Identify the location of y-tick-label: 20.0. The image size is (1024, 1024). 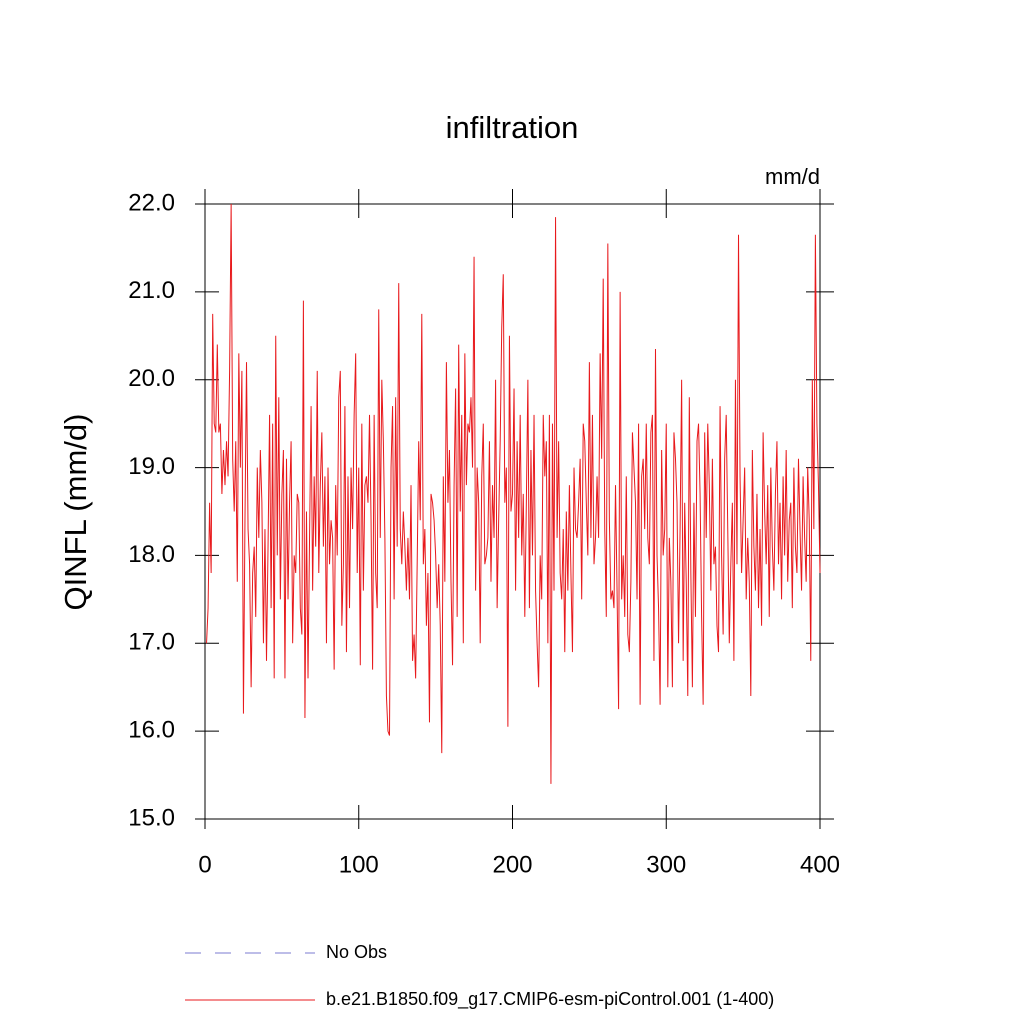
(151, 378).